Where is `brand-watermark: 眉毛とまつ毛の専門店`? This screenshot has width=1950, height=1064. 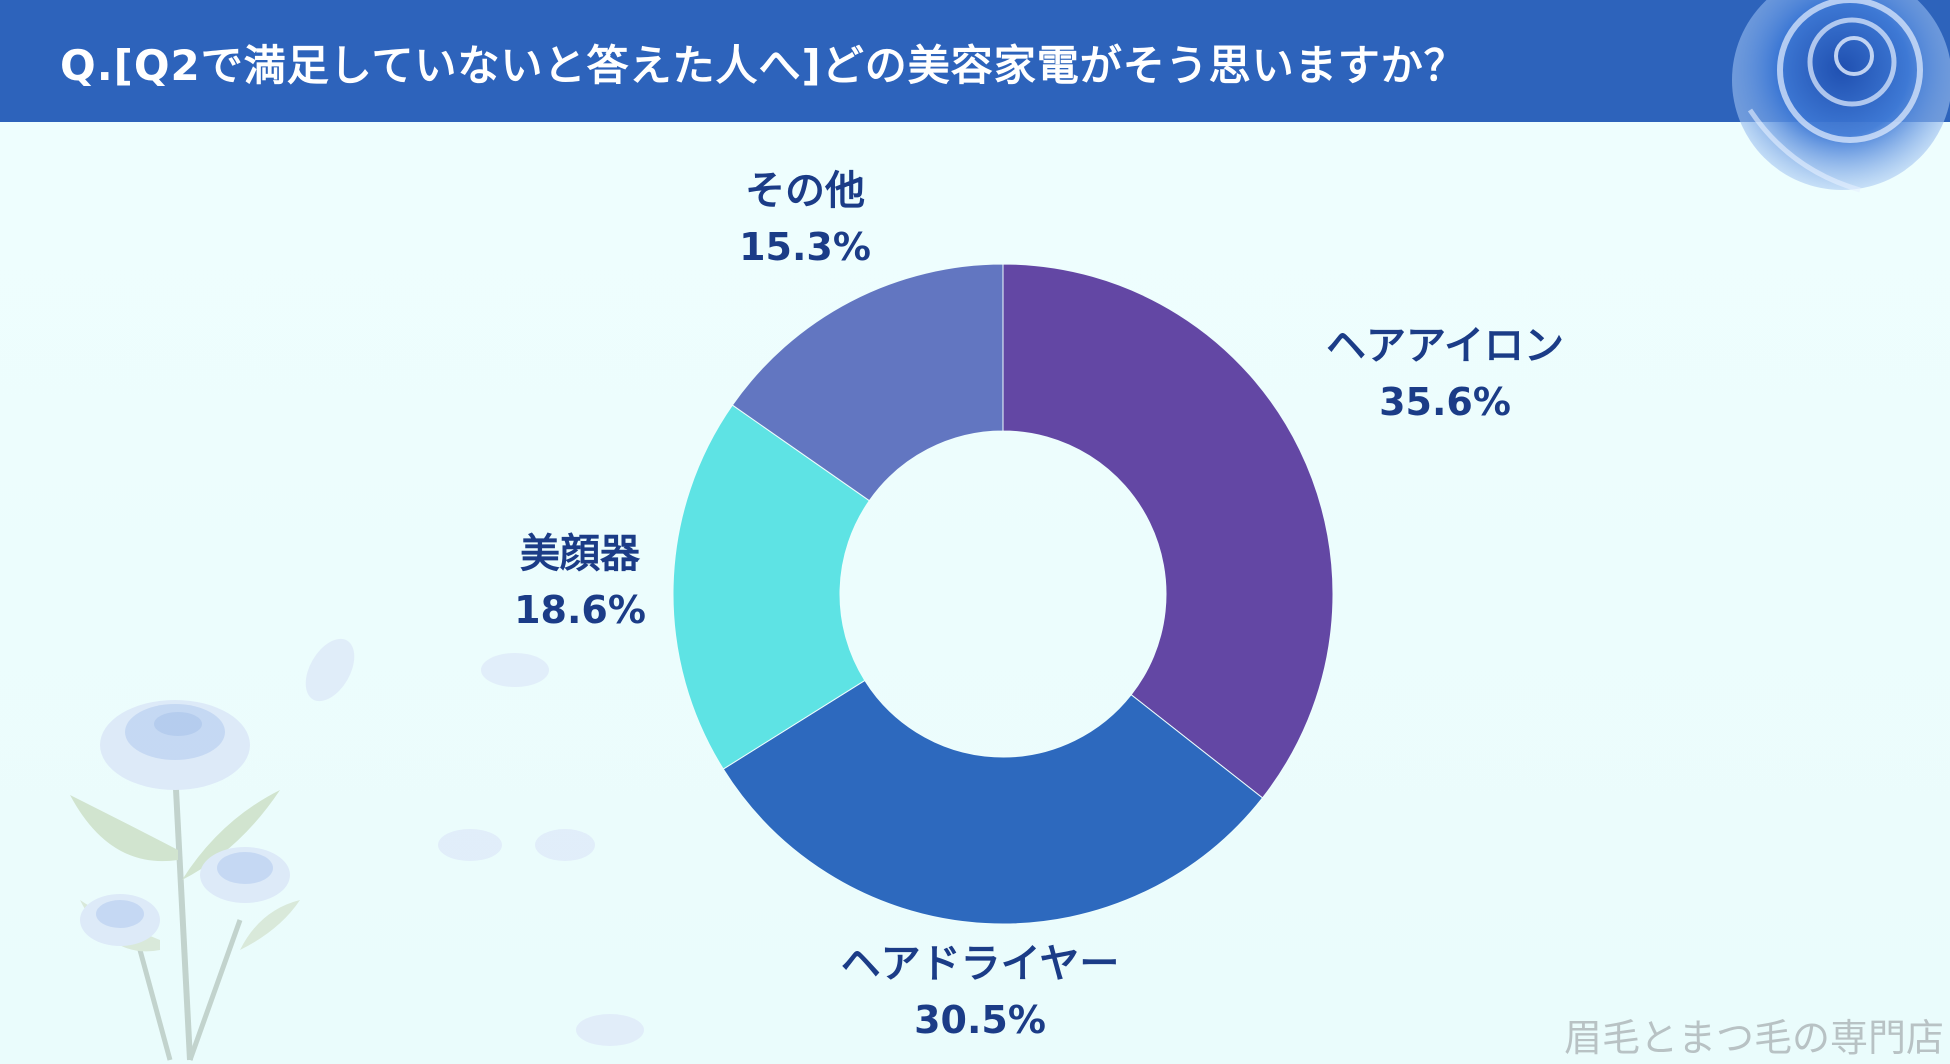 brand-watermark: 眉毛とまつ毛の専門店 is located at coordinates (1753, 1038).